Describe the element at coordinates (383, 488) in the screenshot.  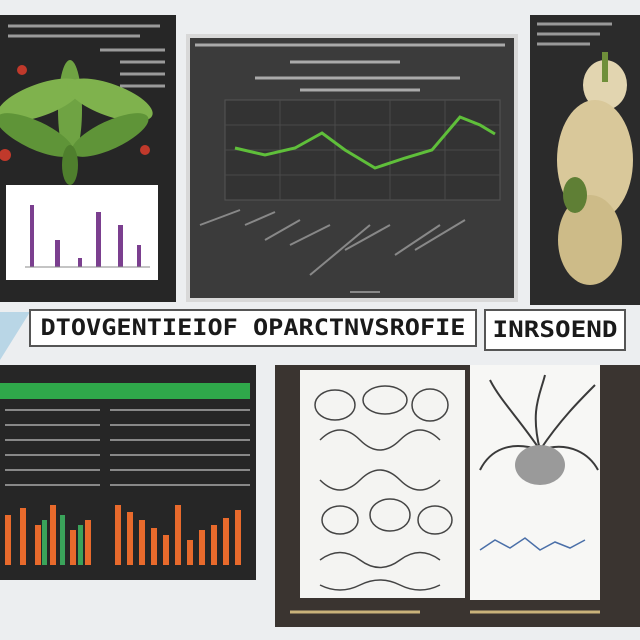
I see `sketch-drawings` at that location.